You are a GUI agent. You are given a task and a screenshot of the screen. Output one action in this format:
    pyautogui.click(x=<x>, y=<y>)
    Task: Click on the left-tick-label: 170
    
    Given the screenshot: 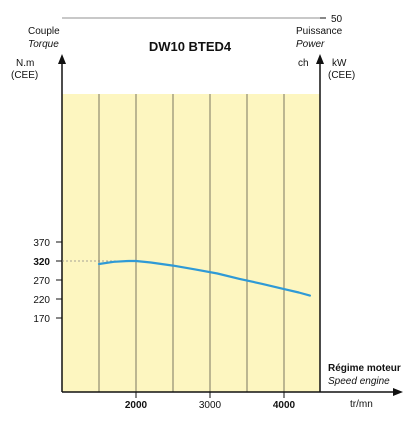 What is the action you would take?
    pyautogui.click(x=41, y=319)
    